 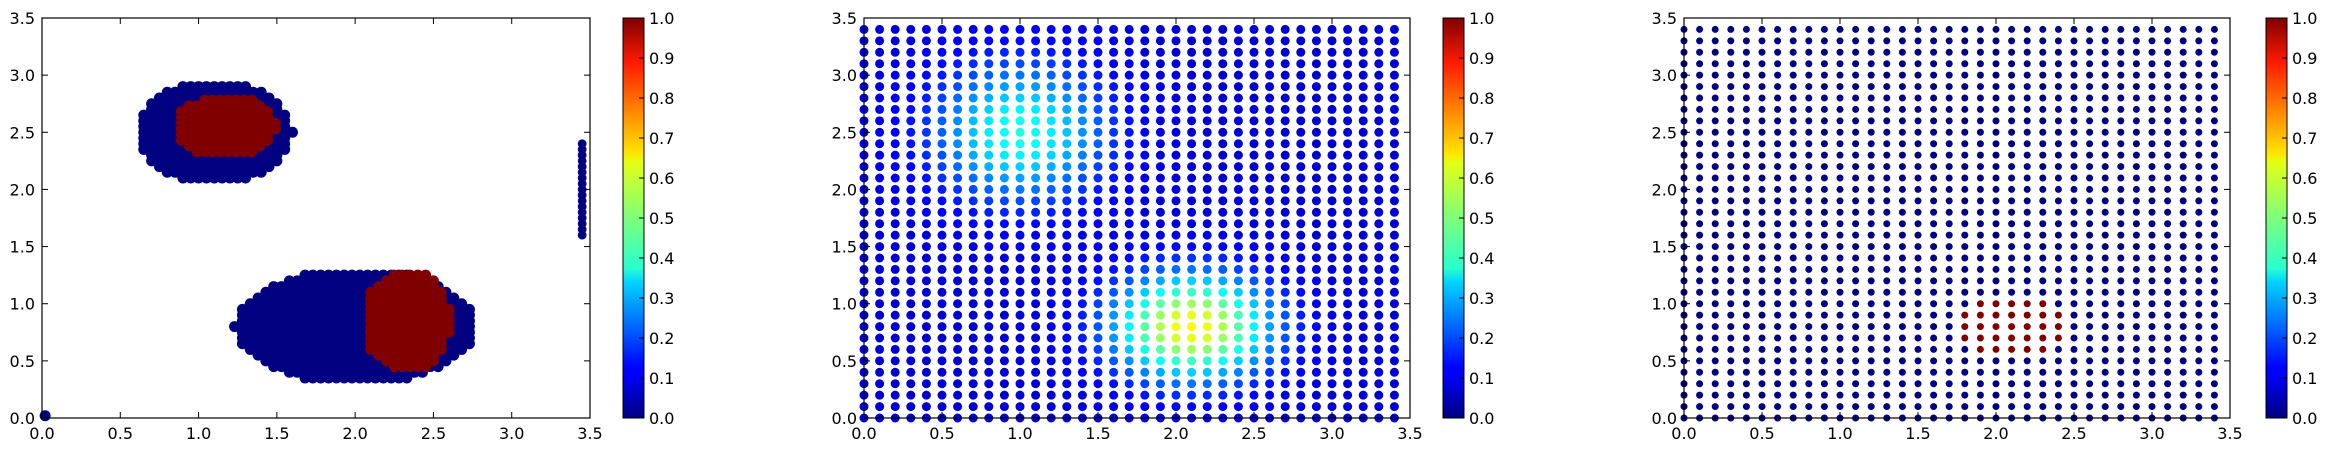 What do you see at coordinates (22, 189) in the screenshot?
I see `y-tick-label: 2.0` at bounding box center [22, 189].